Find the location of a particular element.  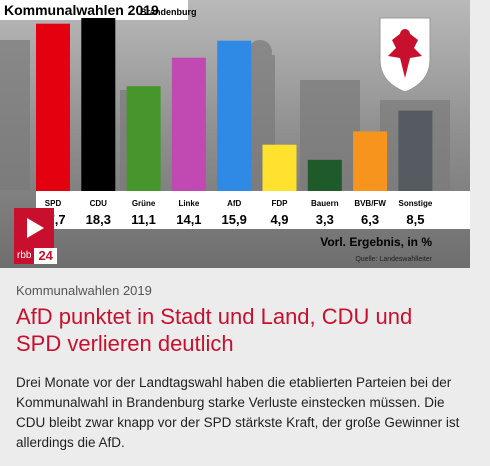

brandenburg-coat-of-arms is located at coordinates (405, 55).